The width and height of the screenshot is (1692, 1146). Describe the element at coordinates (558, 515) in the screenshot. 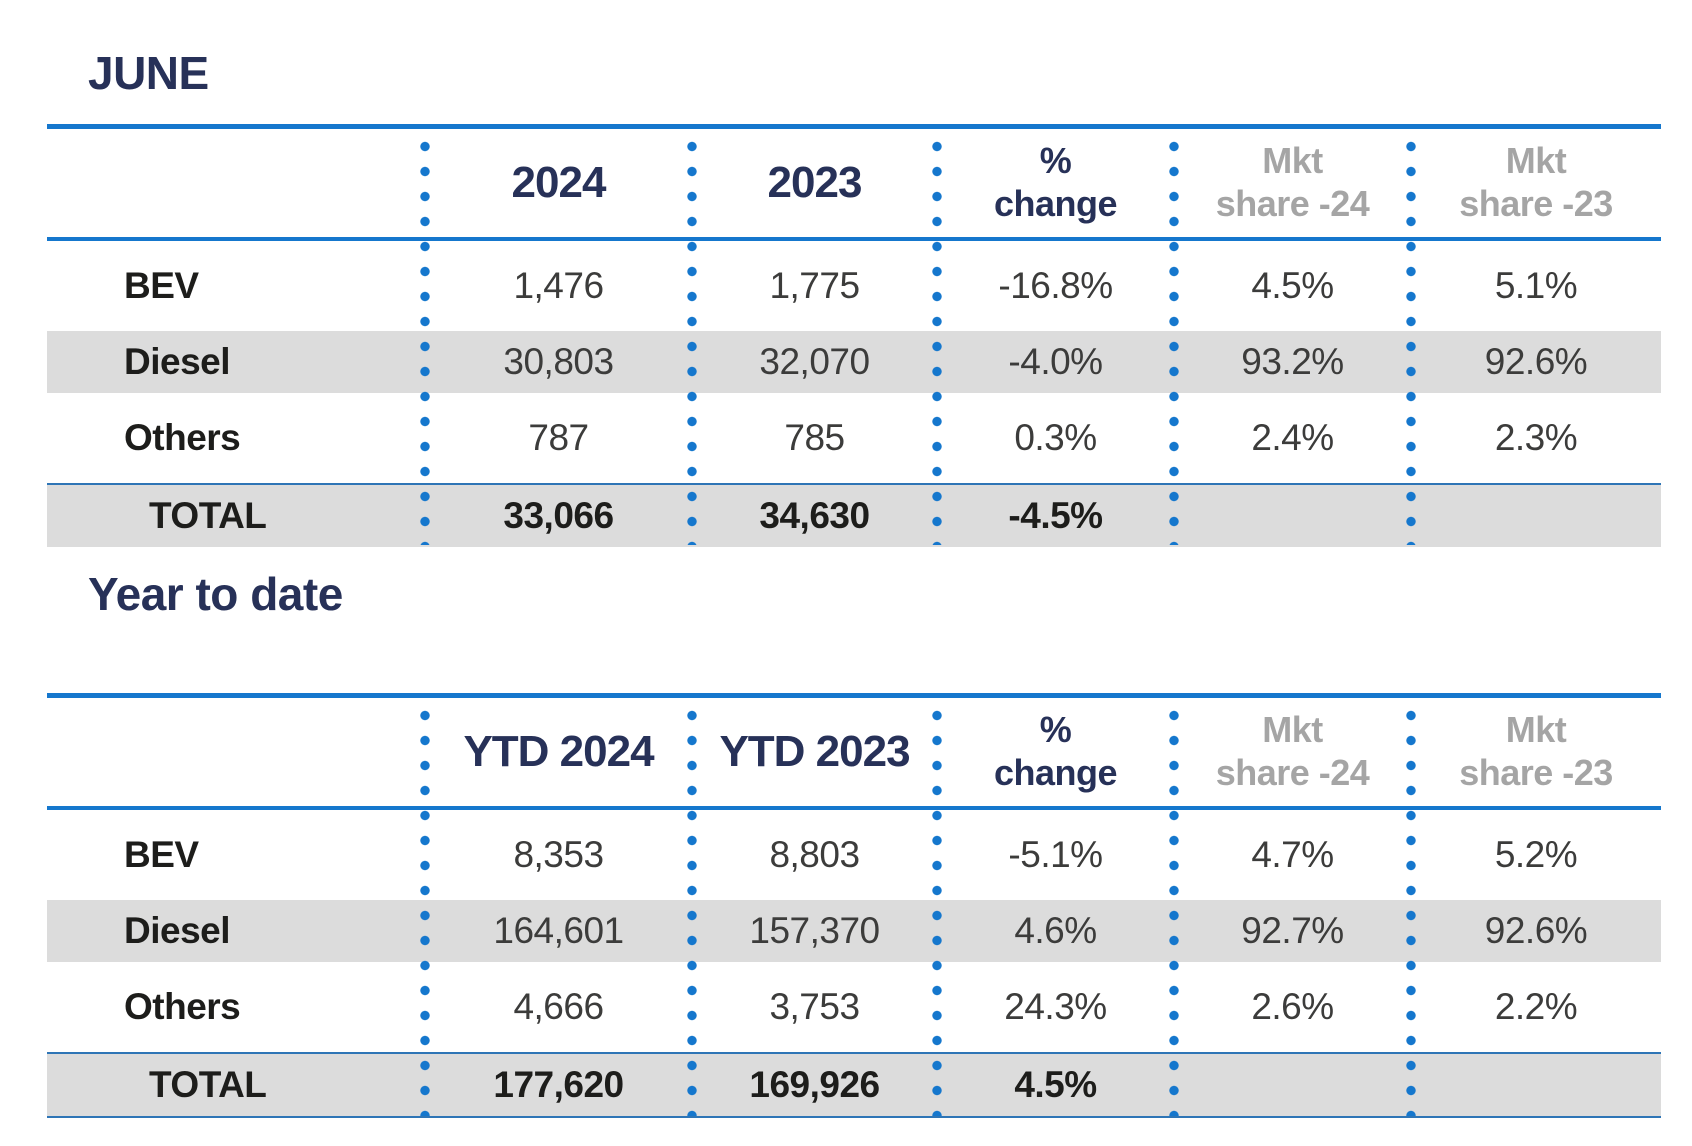

I see `cell-2024: 33,066` at that location.